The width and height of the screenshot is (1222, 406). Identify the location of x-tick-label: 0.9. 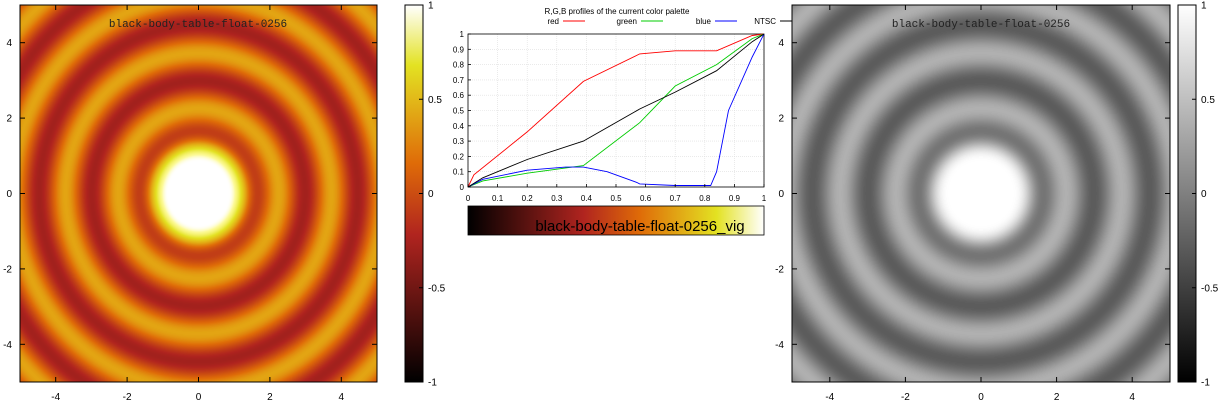
(735, 198).